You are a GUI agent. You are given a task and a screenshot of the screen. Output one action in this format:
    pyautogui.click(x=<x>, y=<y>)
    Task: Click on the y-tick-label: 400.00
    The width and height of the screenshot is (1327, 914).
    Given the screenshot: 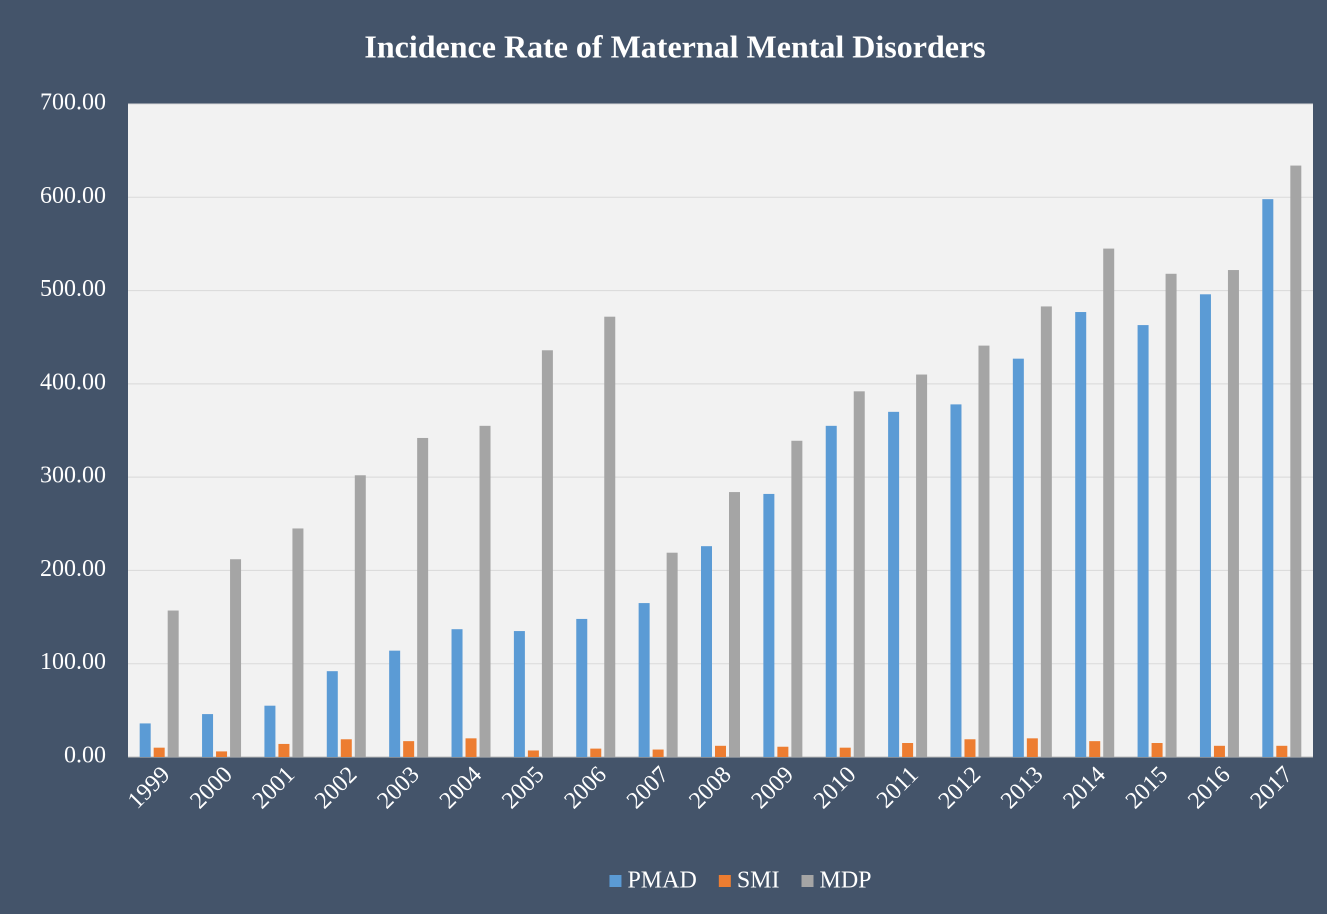 What is the action you would take?
    pyautogui.click(x=73, y=382)
    